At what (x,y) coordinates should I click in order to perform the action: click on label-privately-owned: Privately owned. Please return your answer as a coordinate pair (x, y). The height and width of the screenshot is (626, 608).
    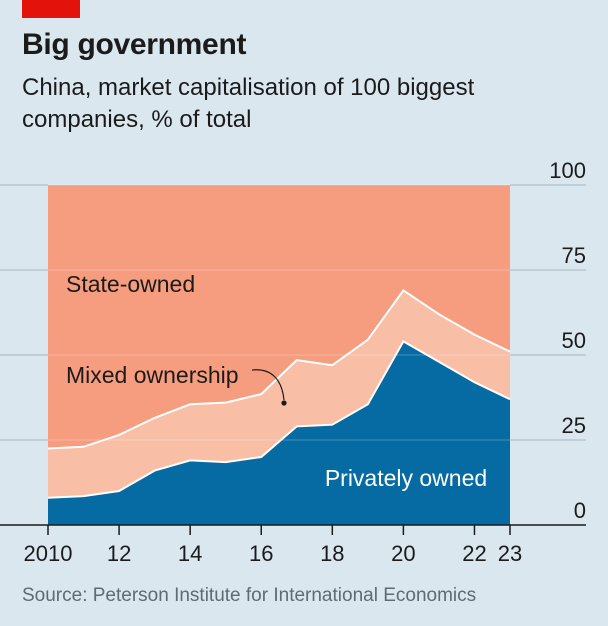
    Looking at the image, I should click on (406, 478).